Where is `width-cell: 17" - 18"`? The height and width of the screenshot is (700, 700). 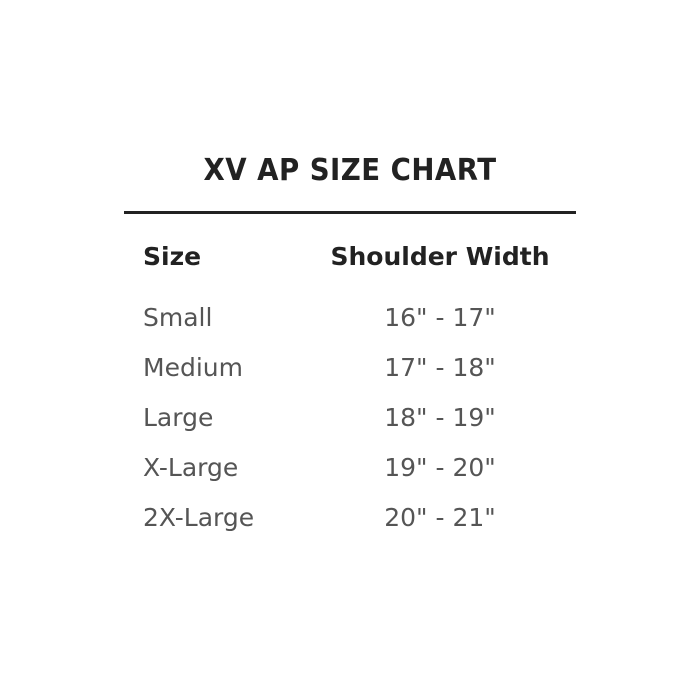 width-cell: 17" - 18" is located at coordinates (440, 367).